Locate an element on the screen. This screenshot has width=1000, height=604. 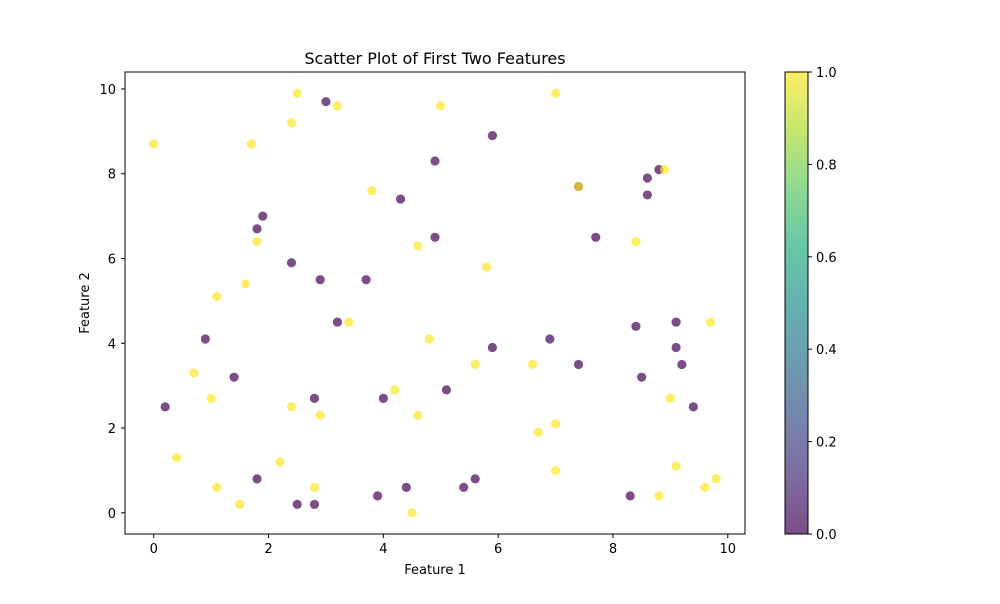
colorbar-tick-label: 0.2 is located at coordinates (826, 443).